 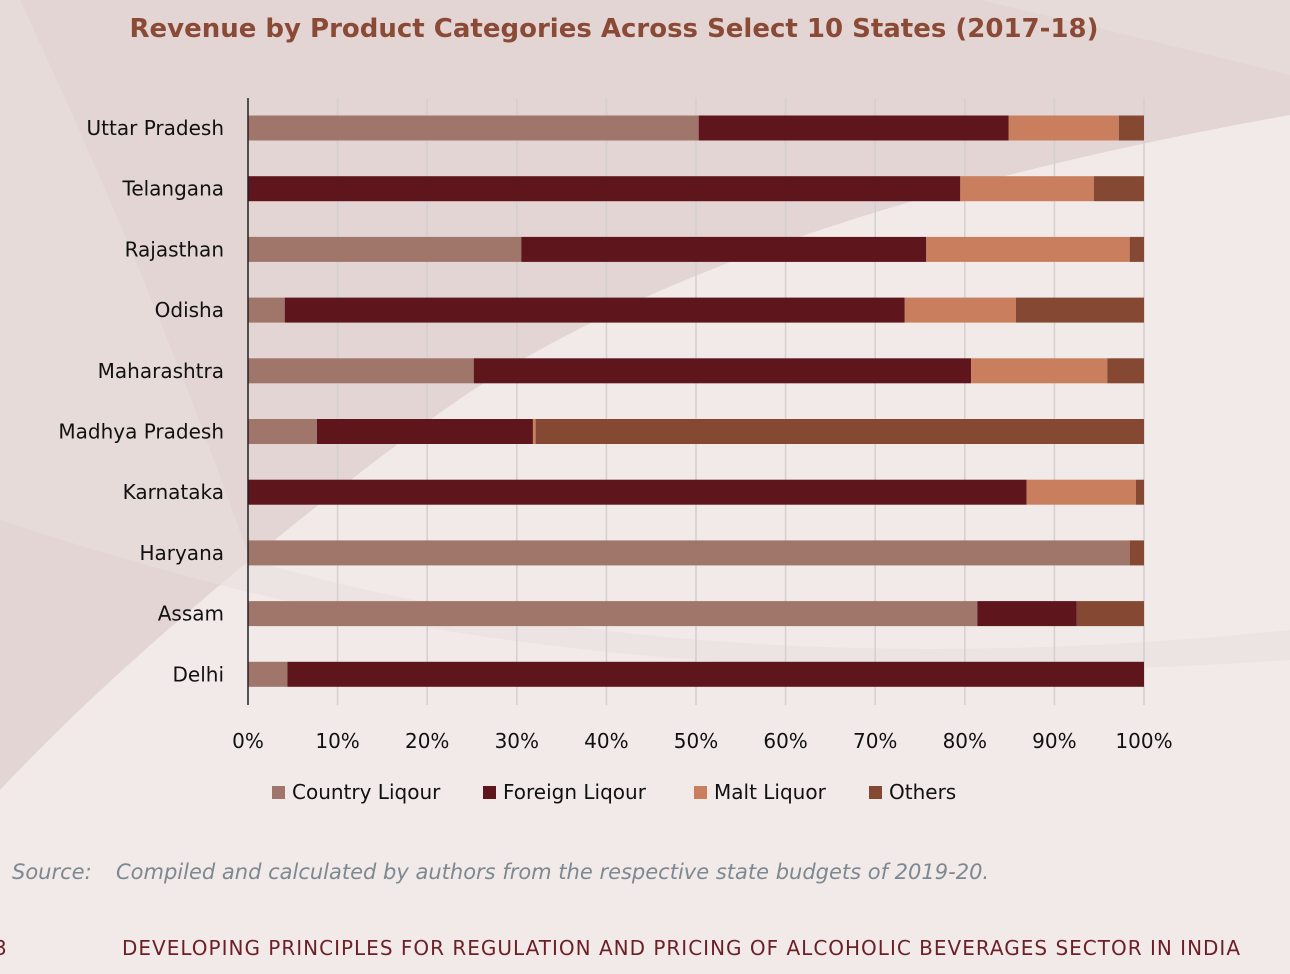 What do you see at coordinates (189, 310) in the screenshot?
I see `y-category-label: Odisha` at bounding box center [189, 310].